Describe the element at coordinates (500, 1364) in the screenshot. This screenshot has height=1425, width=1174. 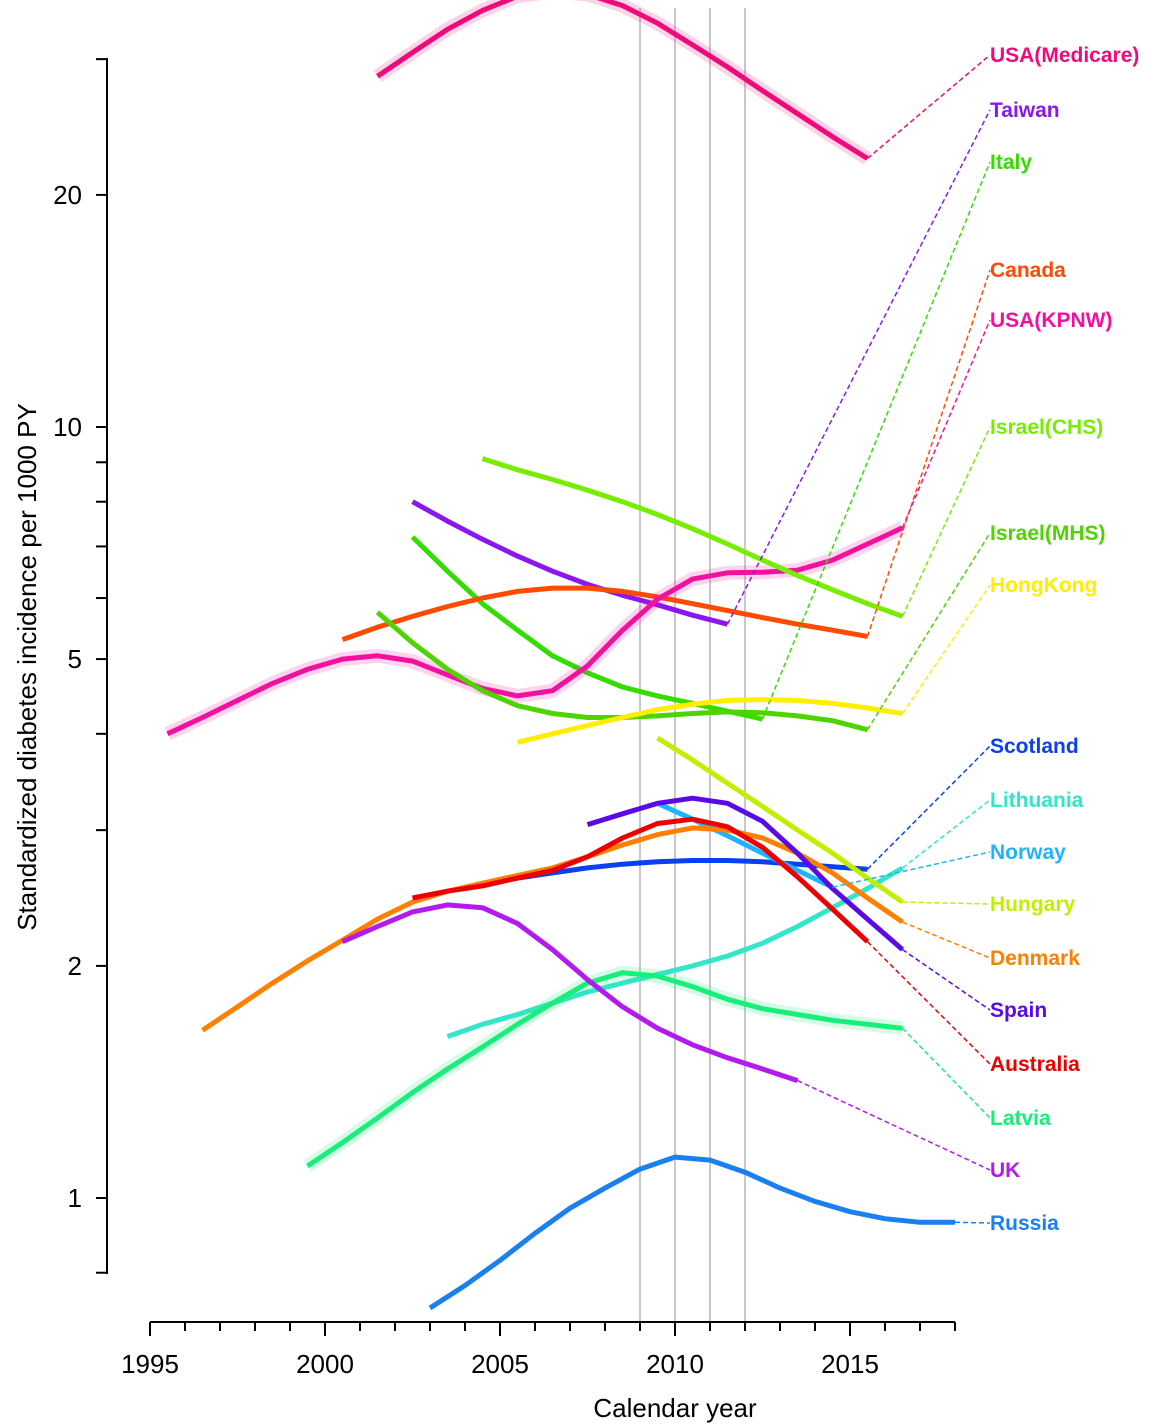
I see `x-tick-label: 2005` at that location.